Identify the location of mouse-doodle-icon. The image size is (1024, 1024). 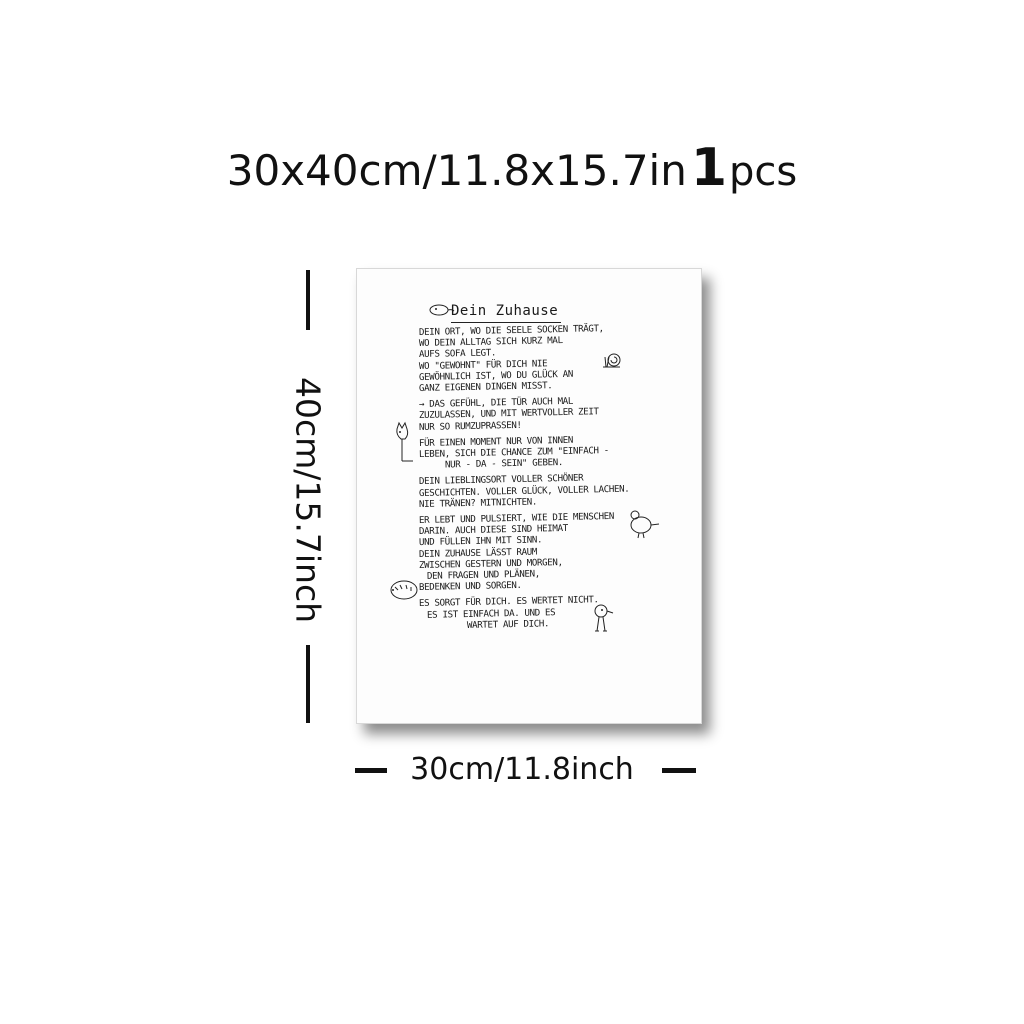
(442, 310).